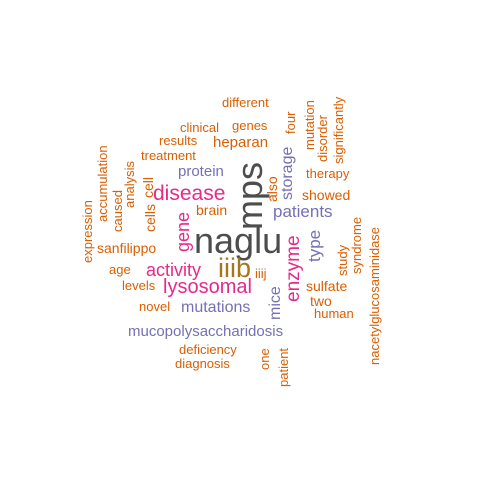  What do you see at coordinates (201, 171) in the screenshot?
I see `word-protein: protein` at bounding box center [201, 171].